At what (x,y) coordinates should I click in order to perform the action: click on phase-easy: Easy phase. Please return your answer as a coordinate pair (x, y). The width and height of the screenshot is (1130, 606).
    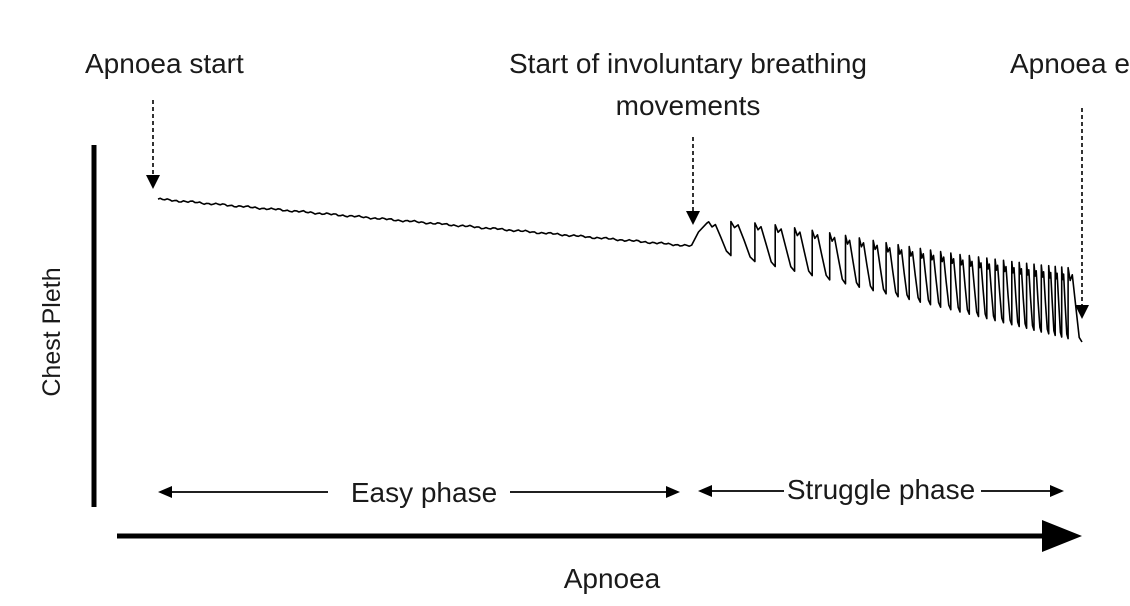
    Looking at the image, I should click on (419, 492).